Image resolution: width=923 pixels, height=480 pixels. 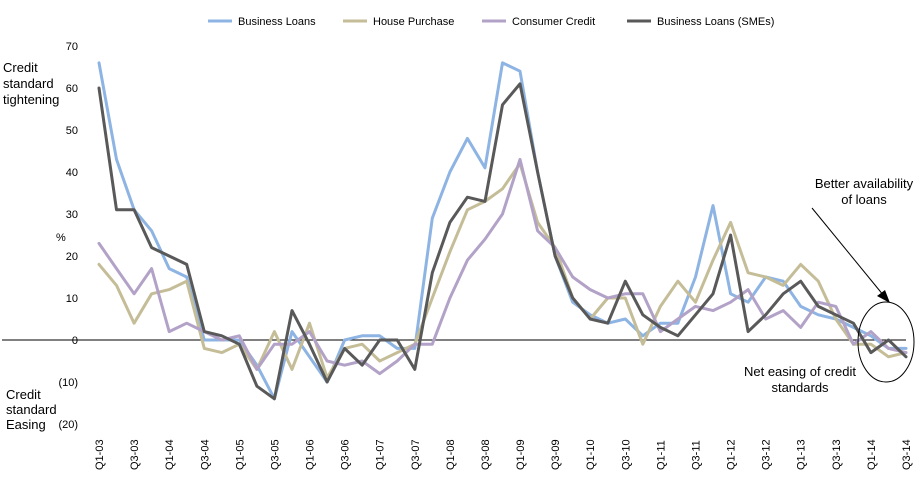 I want to click on x-tick-label: Q3-06, so click(x=346, y=454).